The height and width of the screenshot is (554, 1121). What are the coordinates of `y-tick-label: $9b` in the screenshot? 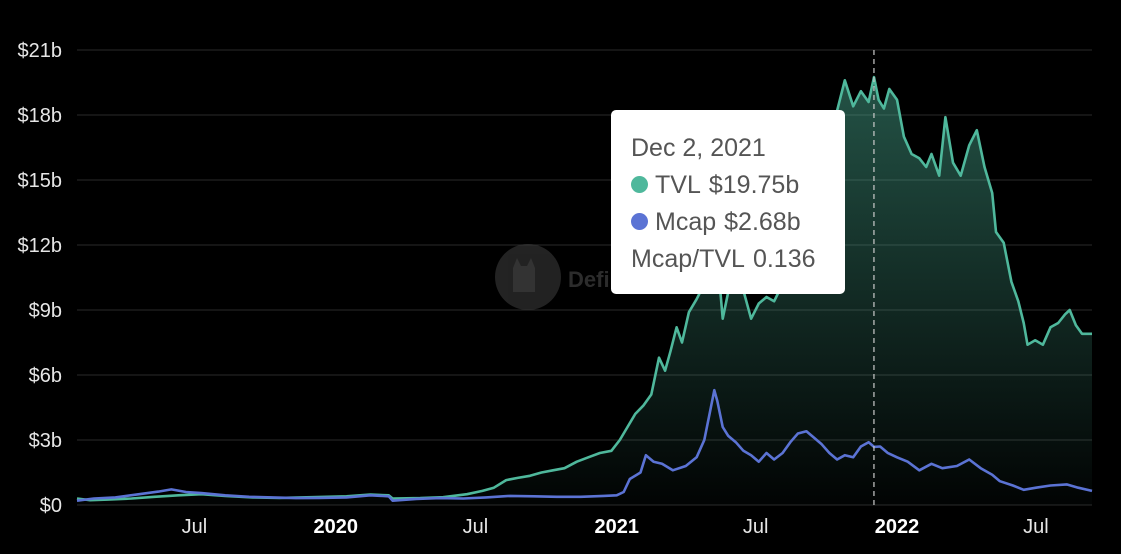 It's located at (45, 311).